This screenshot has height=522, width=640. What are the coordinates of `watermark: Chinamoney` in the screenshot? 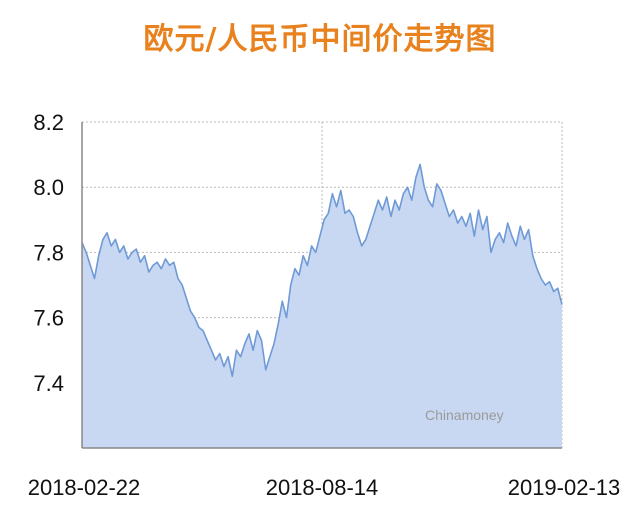 It's located at (464, 415).